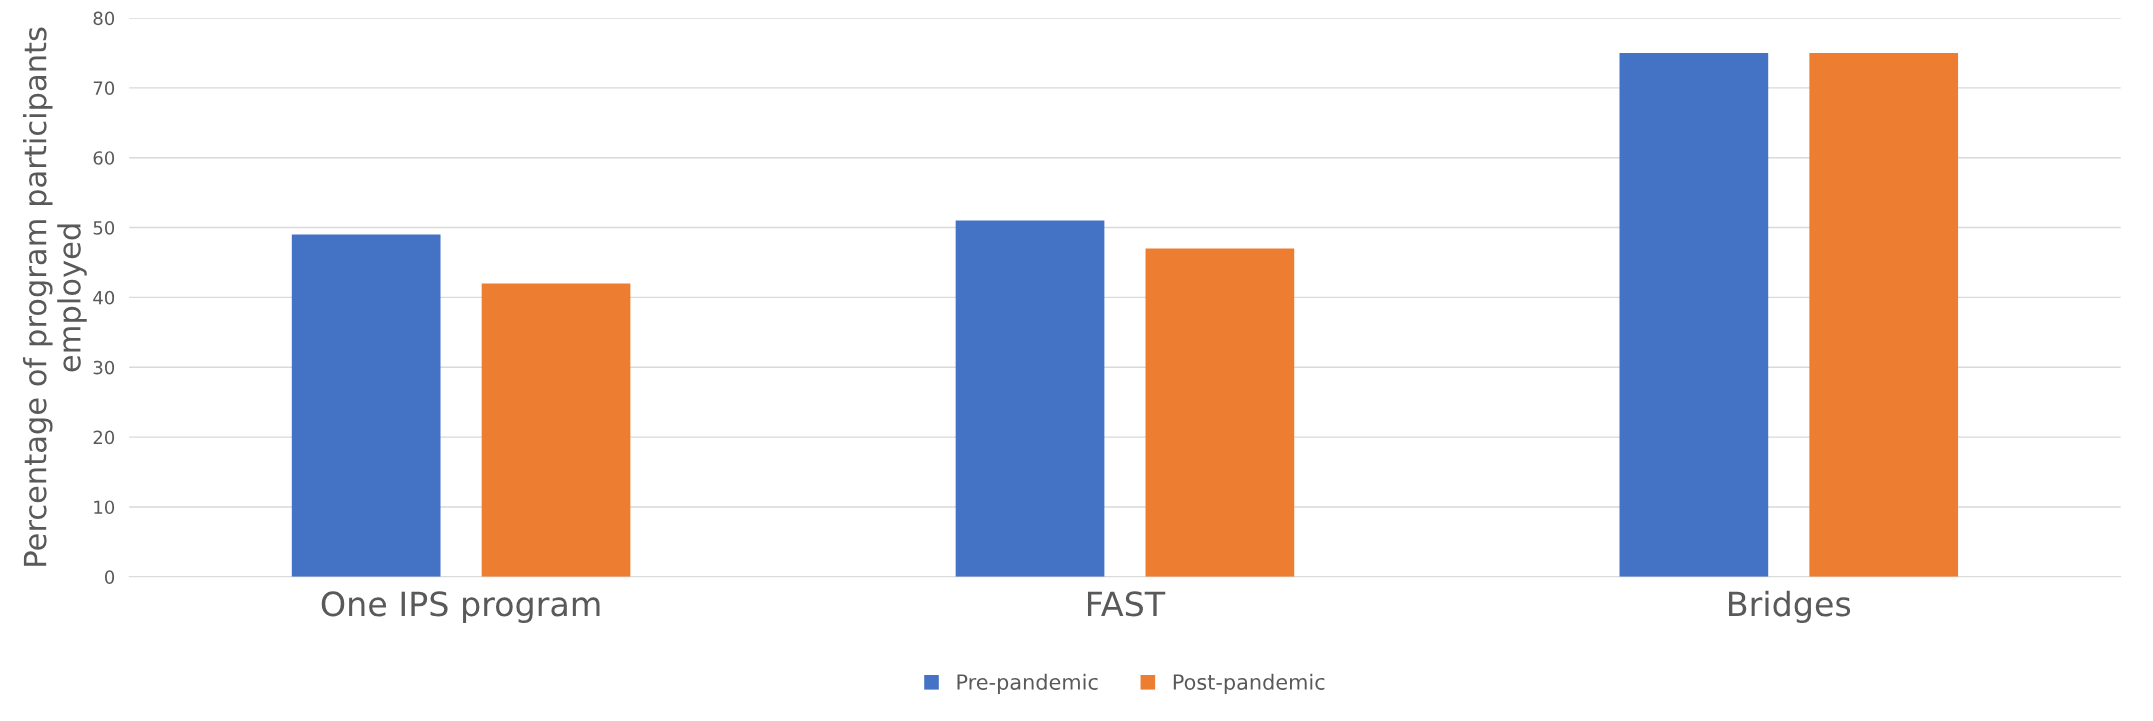  Describe the element at coordinates (104, 297) in the screenshot. I see `y-tick-label: 40` at that location.